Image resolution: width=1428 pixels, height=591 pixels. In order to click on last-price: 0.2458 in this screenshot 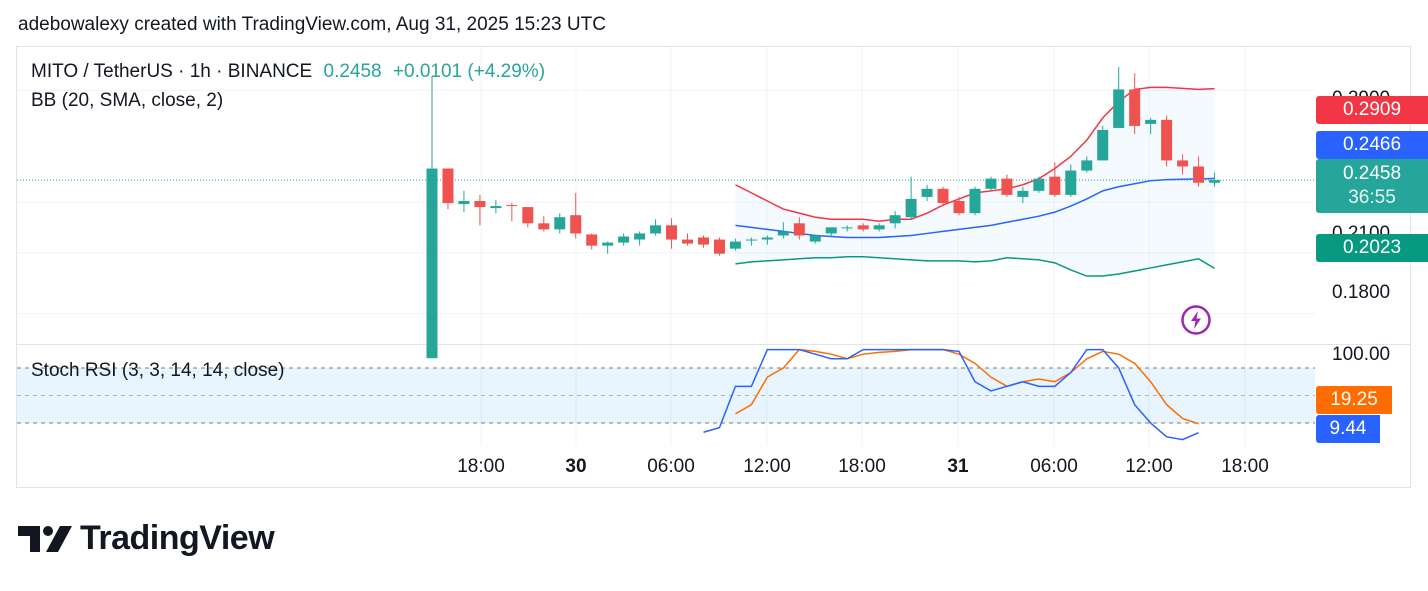, I will do `click(352, 71)`.